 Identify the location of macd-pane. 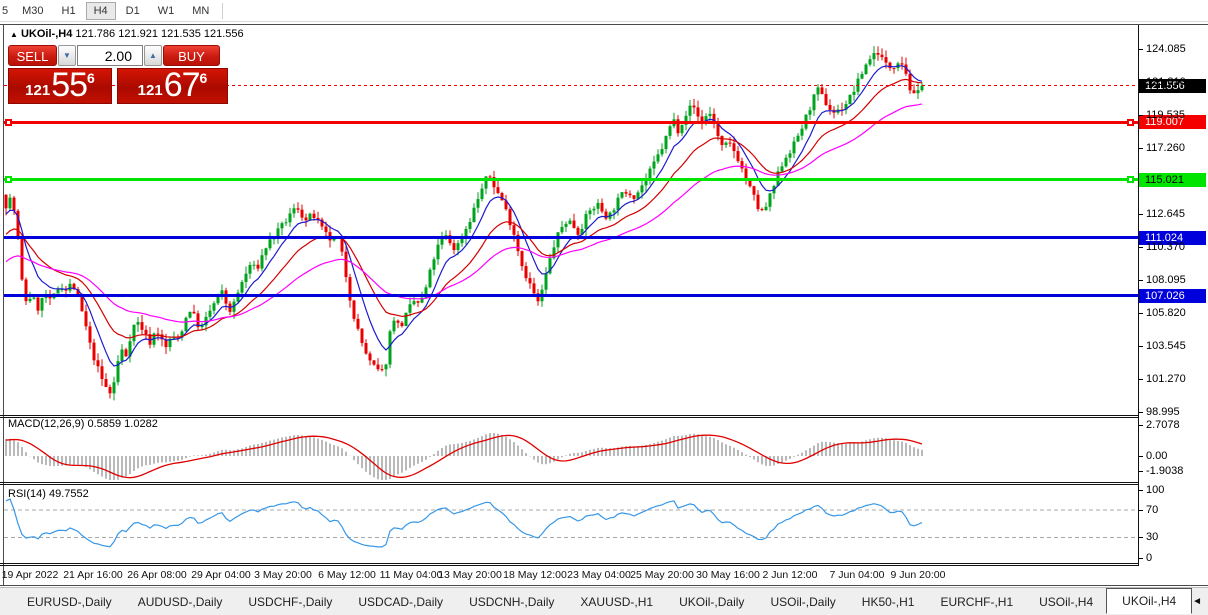
(571, 450).